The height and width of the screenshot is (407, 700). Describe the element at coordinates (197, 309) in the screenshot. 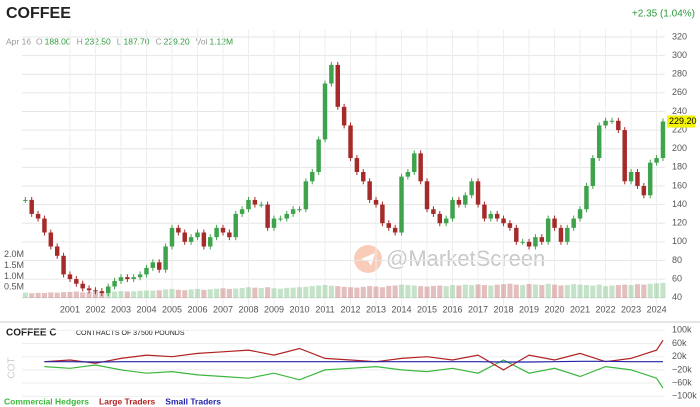

I see `x-tick-label: 2006` at that location.